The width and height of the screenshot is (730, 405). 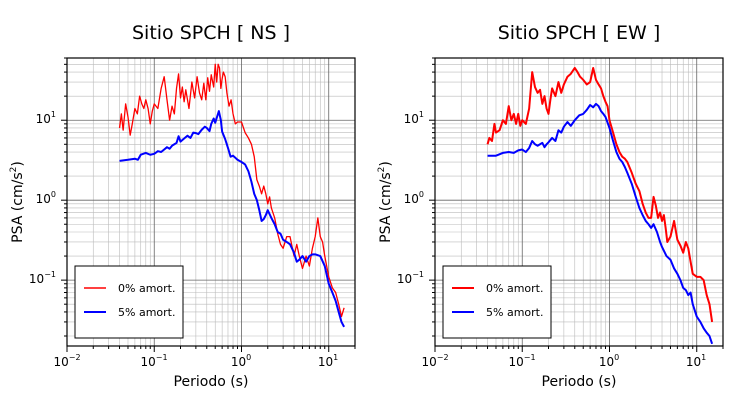 I want to click on chart-title: Sitio SPCH [ EW ], so click(x=579, y=33).